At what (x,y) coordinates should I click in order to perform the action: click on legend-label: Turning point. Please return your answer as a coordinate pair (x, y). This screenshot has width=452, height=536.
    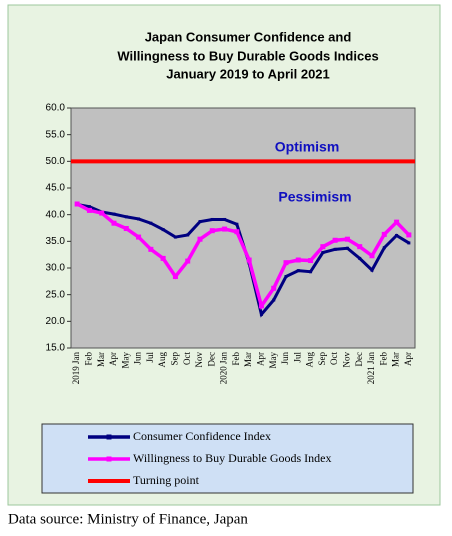
    Looking at the image, I should click on (166, 480).